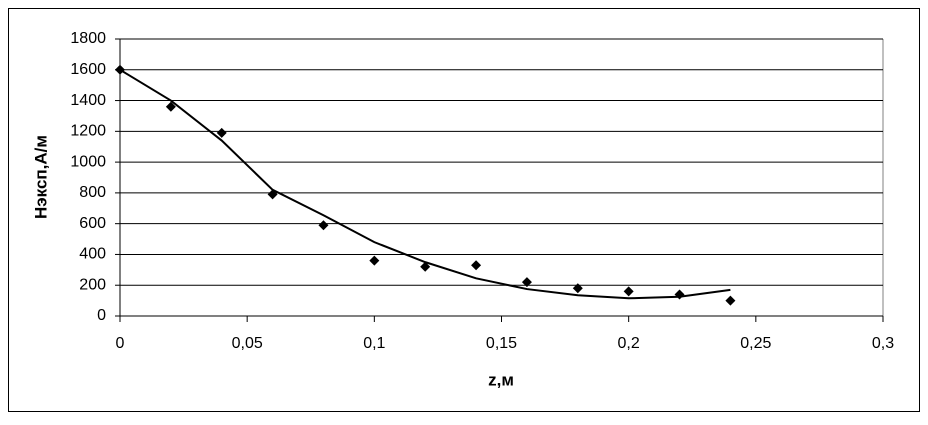 This screenshot has width=928, height=425. I want to click on y-tick-label: 600, so click(92, 223).